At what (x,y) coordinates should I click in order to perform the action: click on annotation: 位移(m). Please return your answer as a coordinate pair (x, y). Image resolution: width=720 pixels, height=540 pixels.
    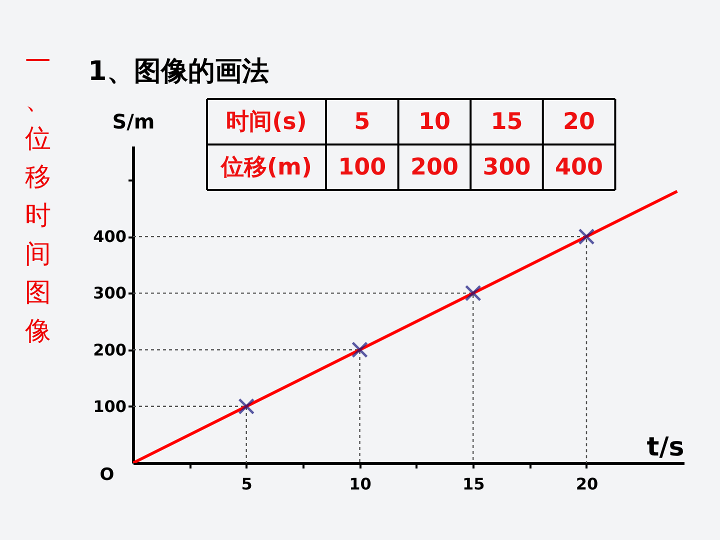
    Looking at the image, I should click on (266, 167).